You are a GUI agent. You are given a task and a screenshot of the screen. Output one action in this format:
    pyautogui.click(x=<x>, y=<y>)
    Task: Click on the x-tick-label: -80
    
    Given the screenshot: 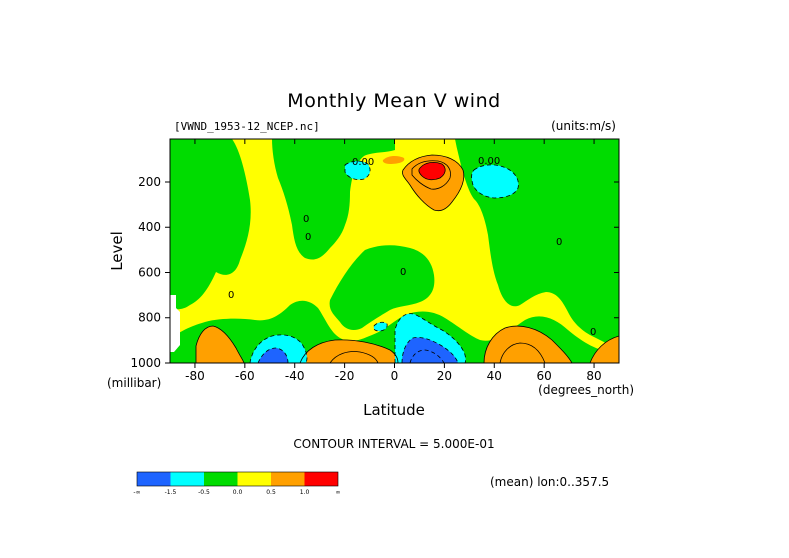 What is the action you would take?
    pyautogui.click(x=195, y=376)
    